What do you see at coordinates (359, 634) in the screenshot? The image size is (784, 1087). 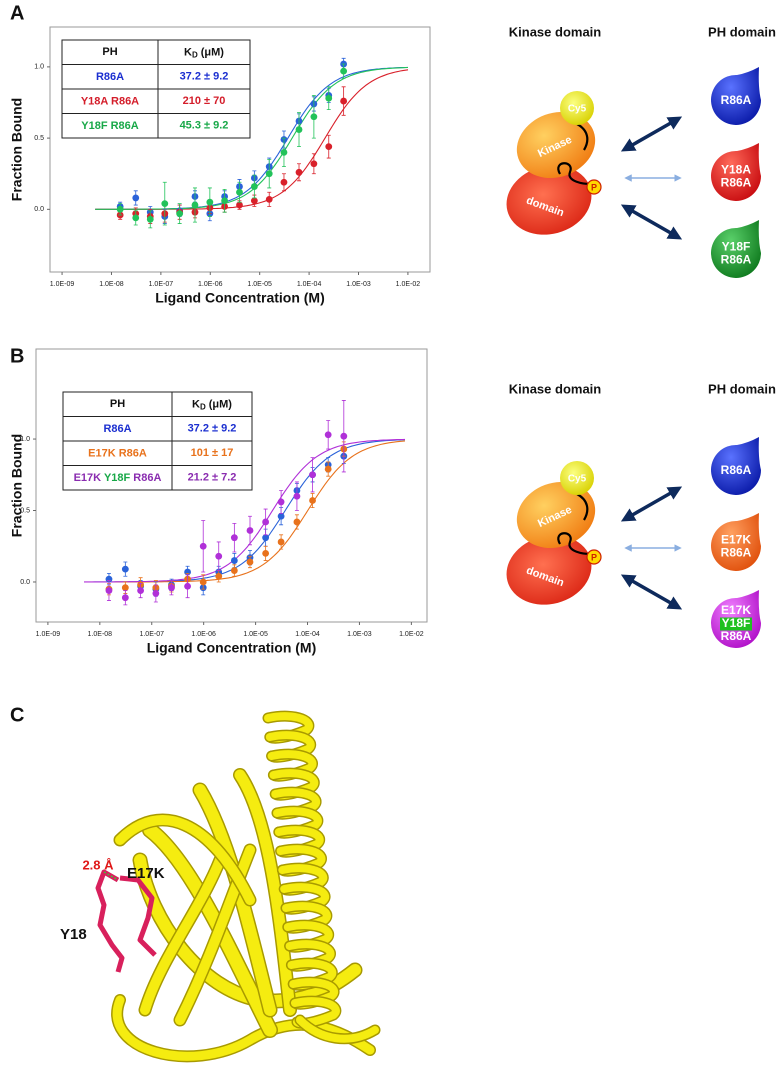 I see `x-tick-label: 1.0E-03` at bounding box center [359, 634].